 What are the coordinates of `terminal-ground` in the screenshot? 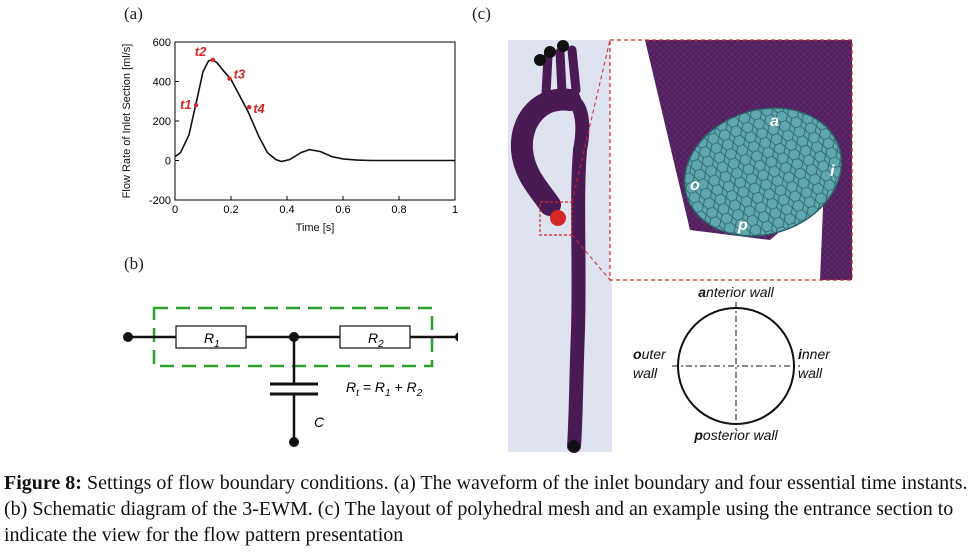 It's located at (294, 442).